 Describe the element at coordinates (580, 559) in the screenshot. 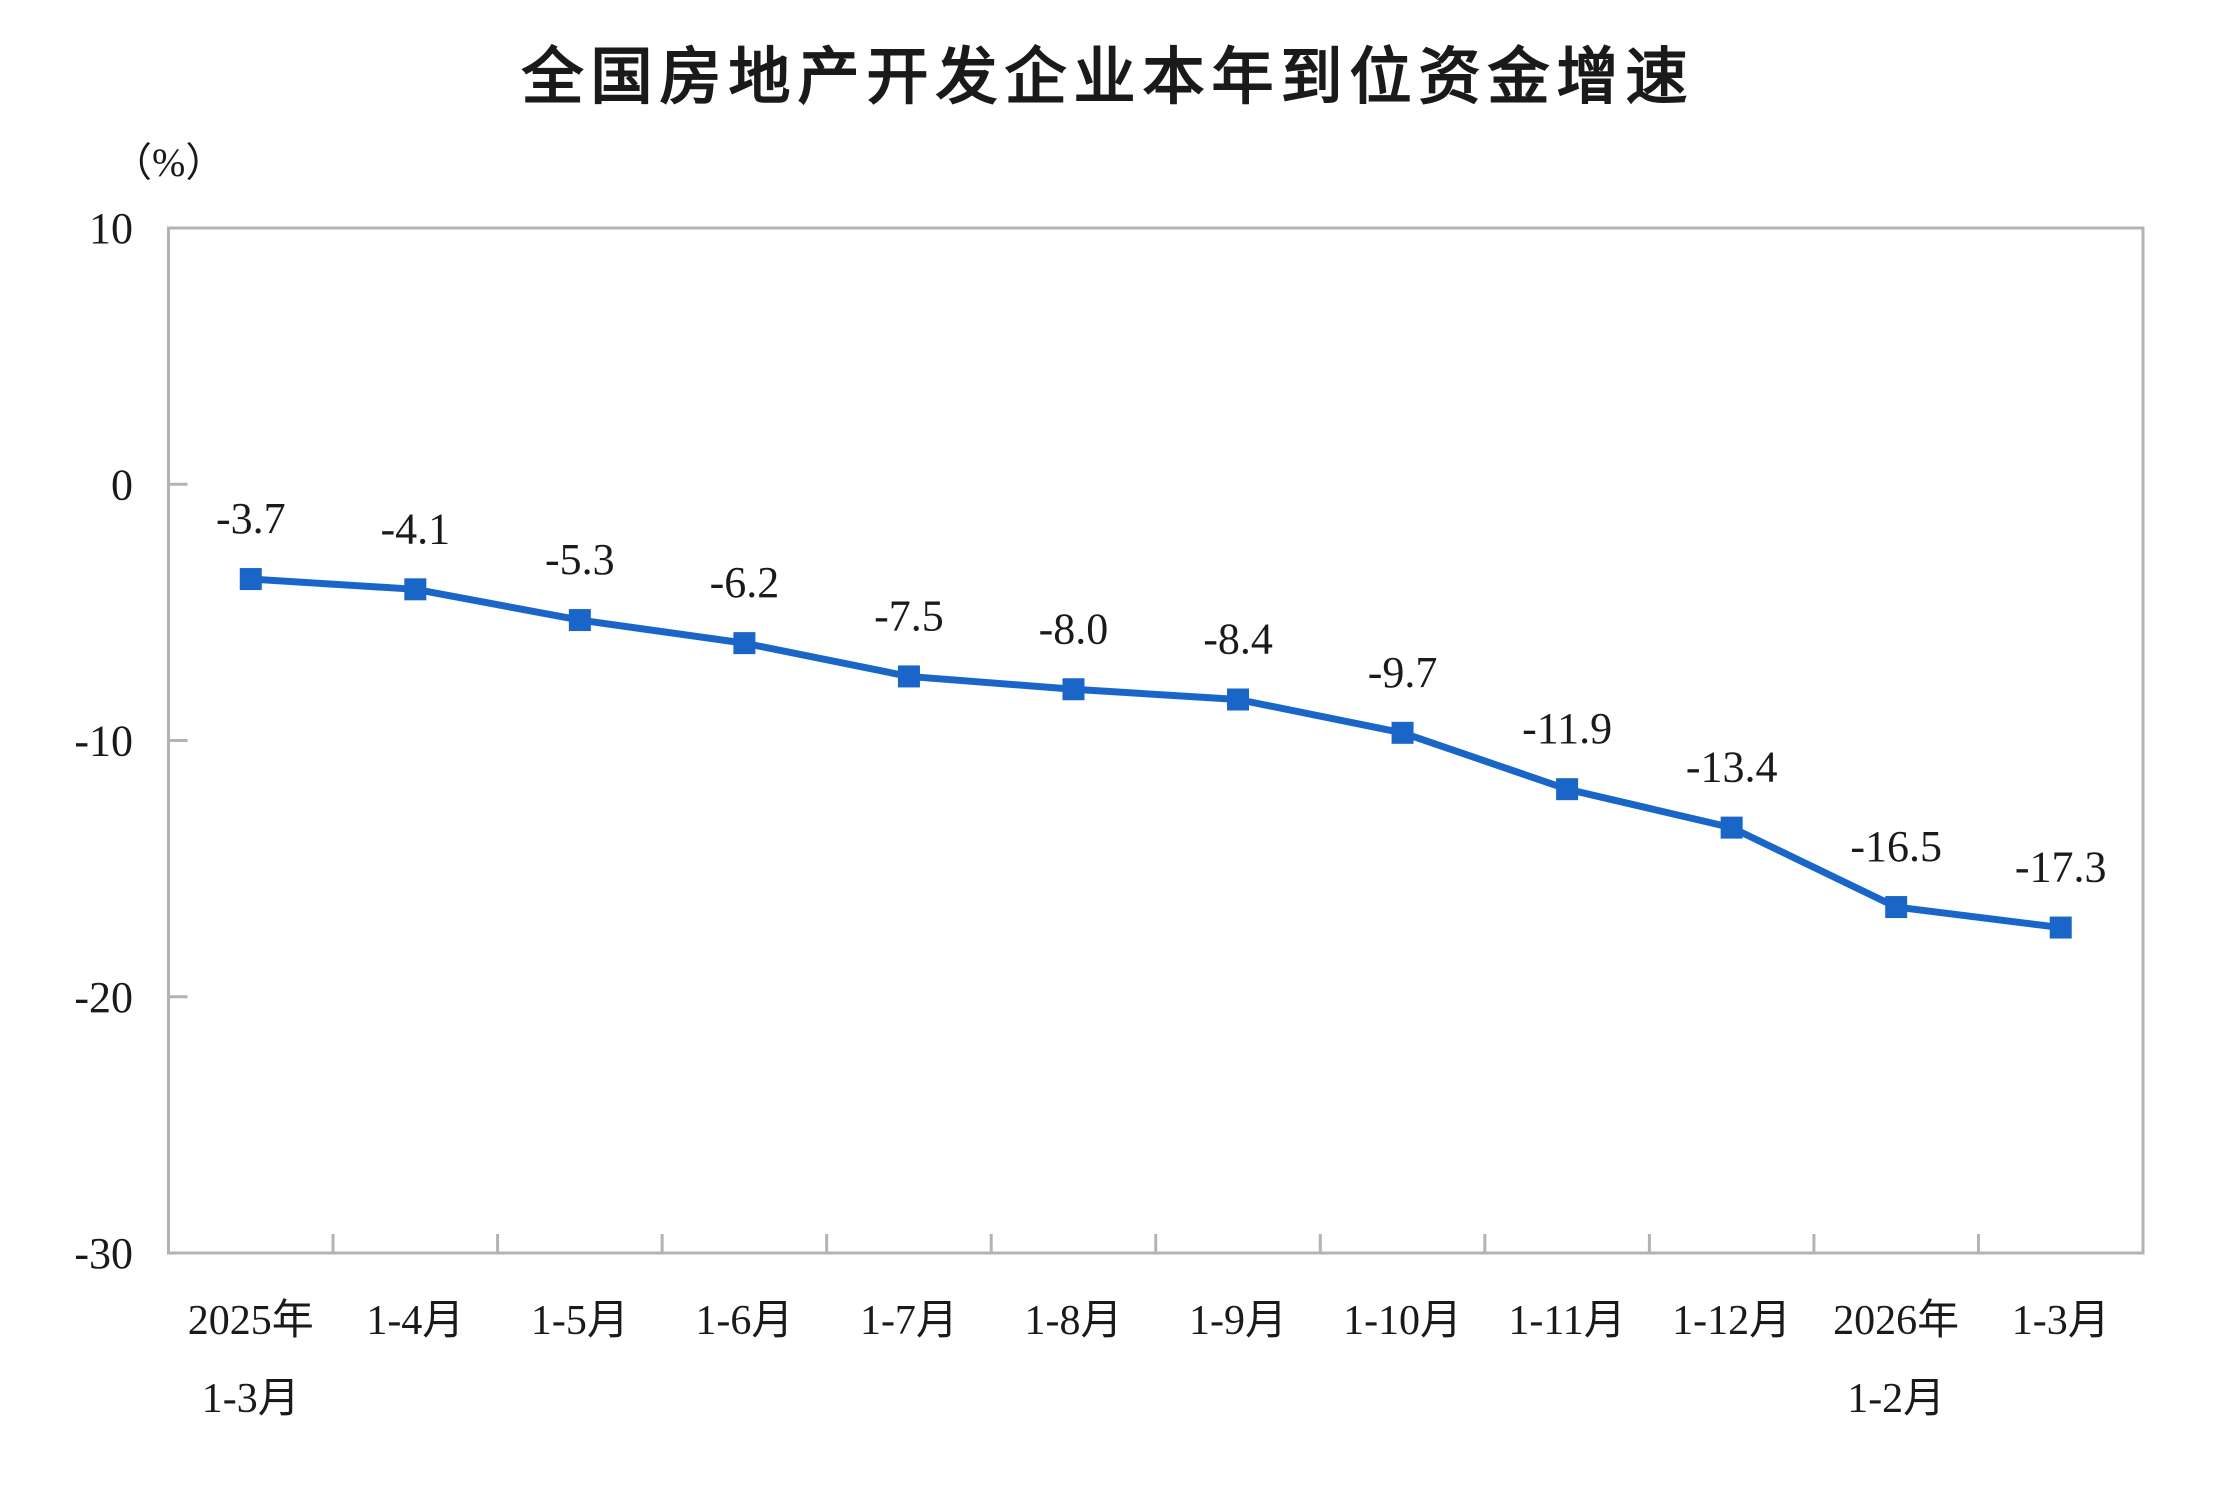

I see `data-point-label: -5.3` at that location.